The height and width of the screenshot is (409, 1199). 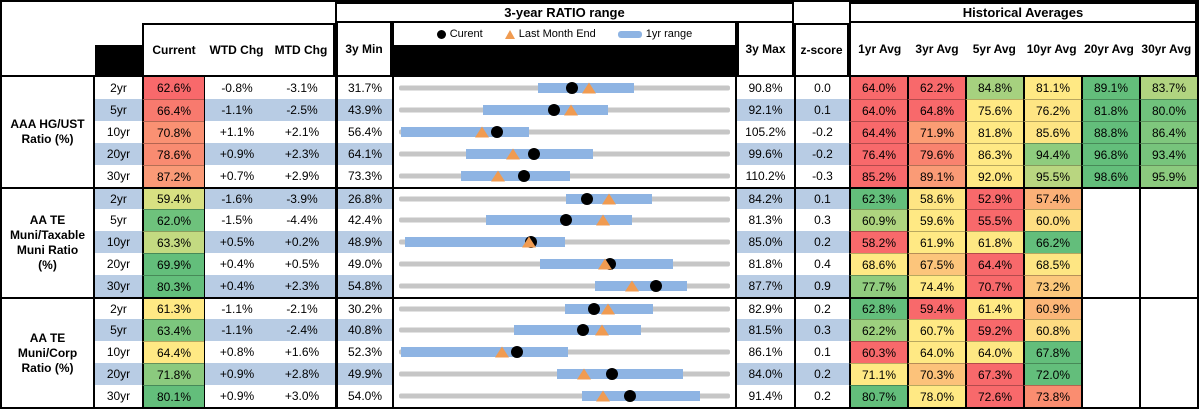 I want to click on min-3y-cell: 73.3%, so click(x=363, y=176).